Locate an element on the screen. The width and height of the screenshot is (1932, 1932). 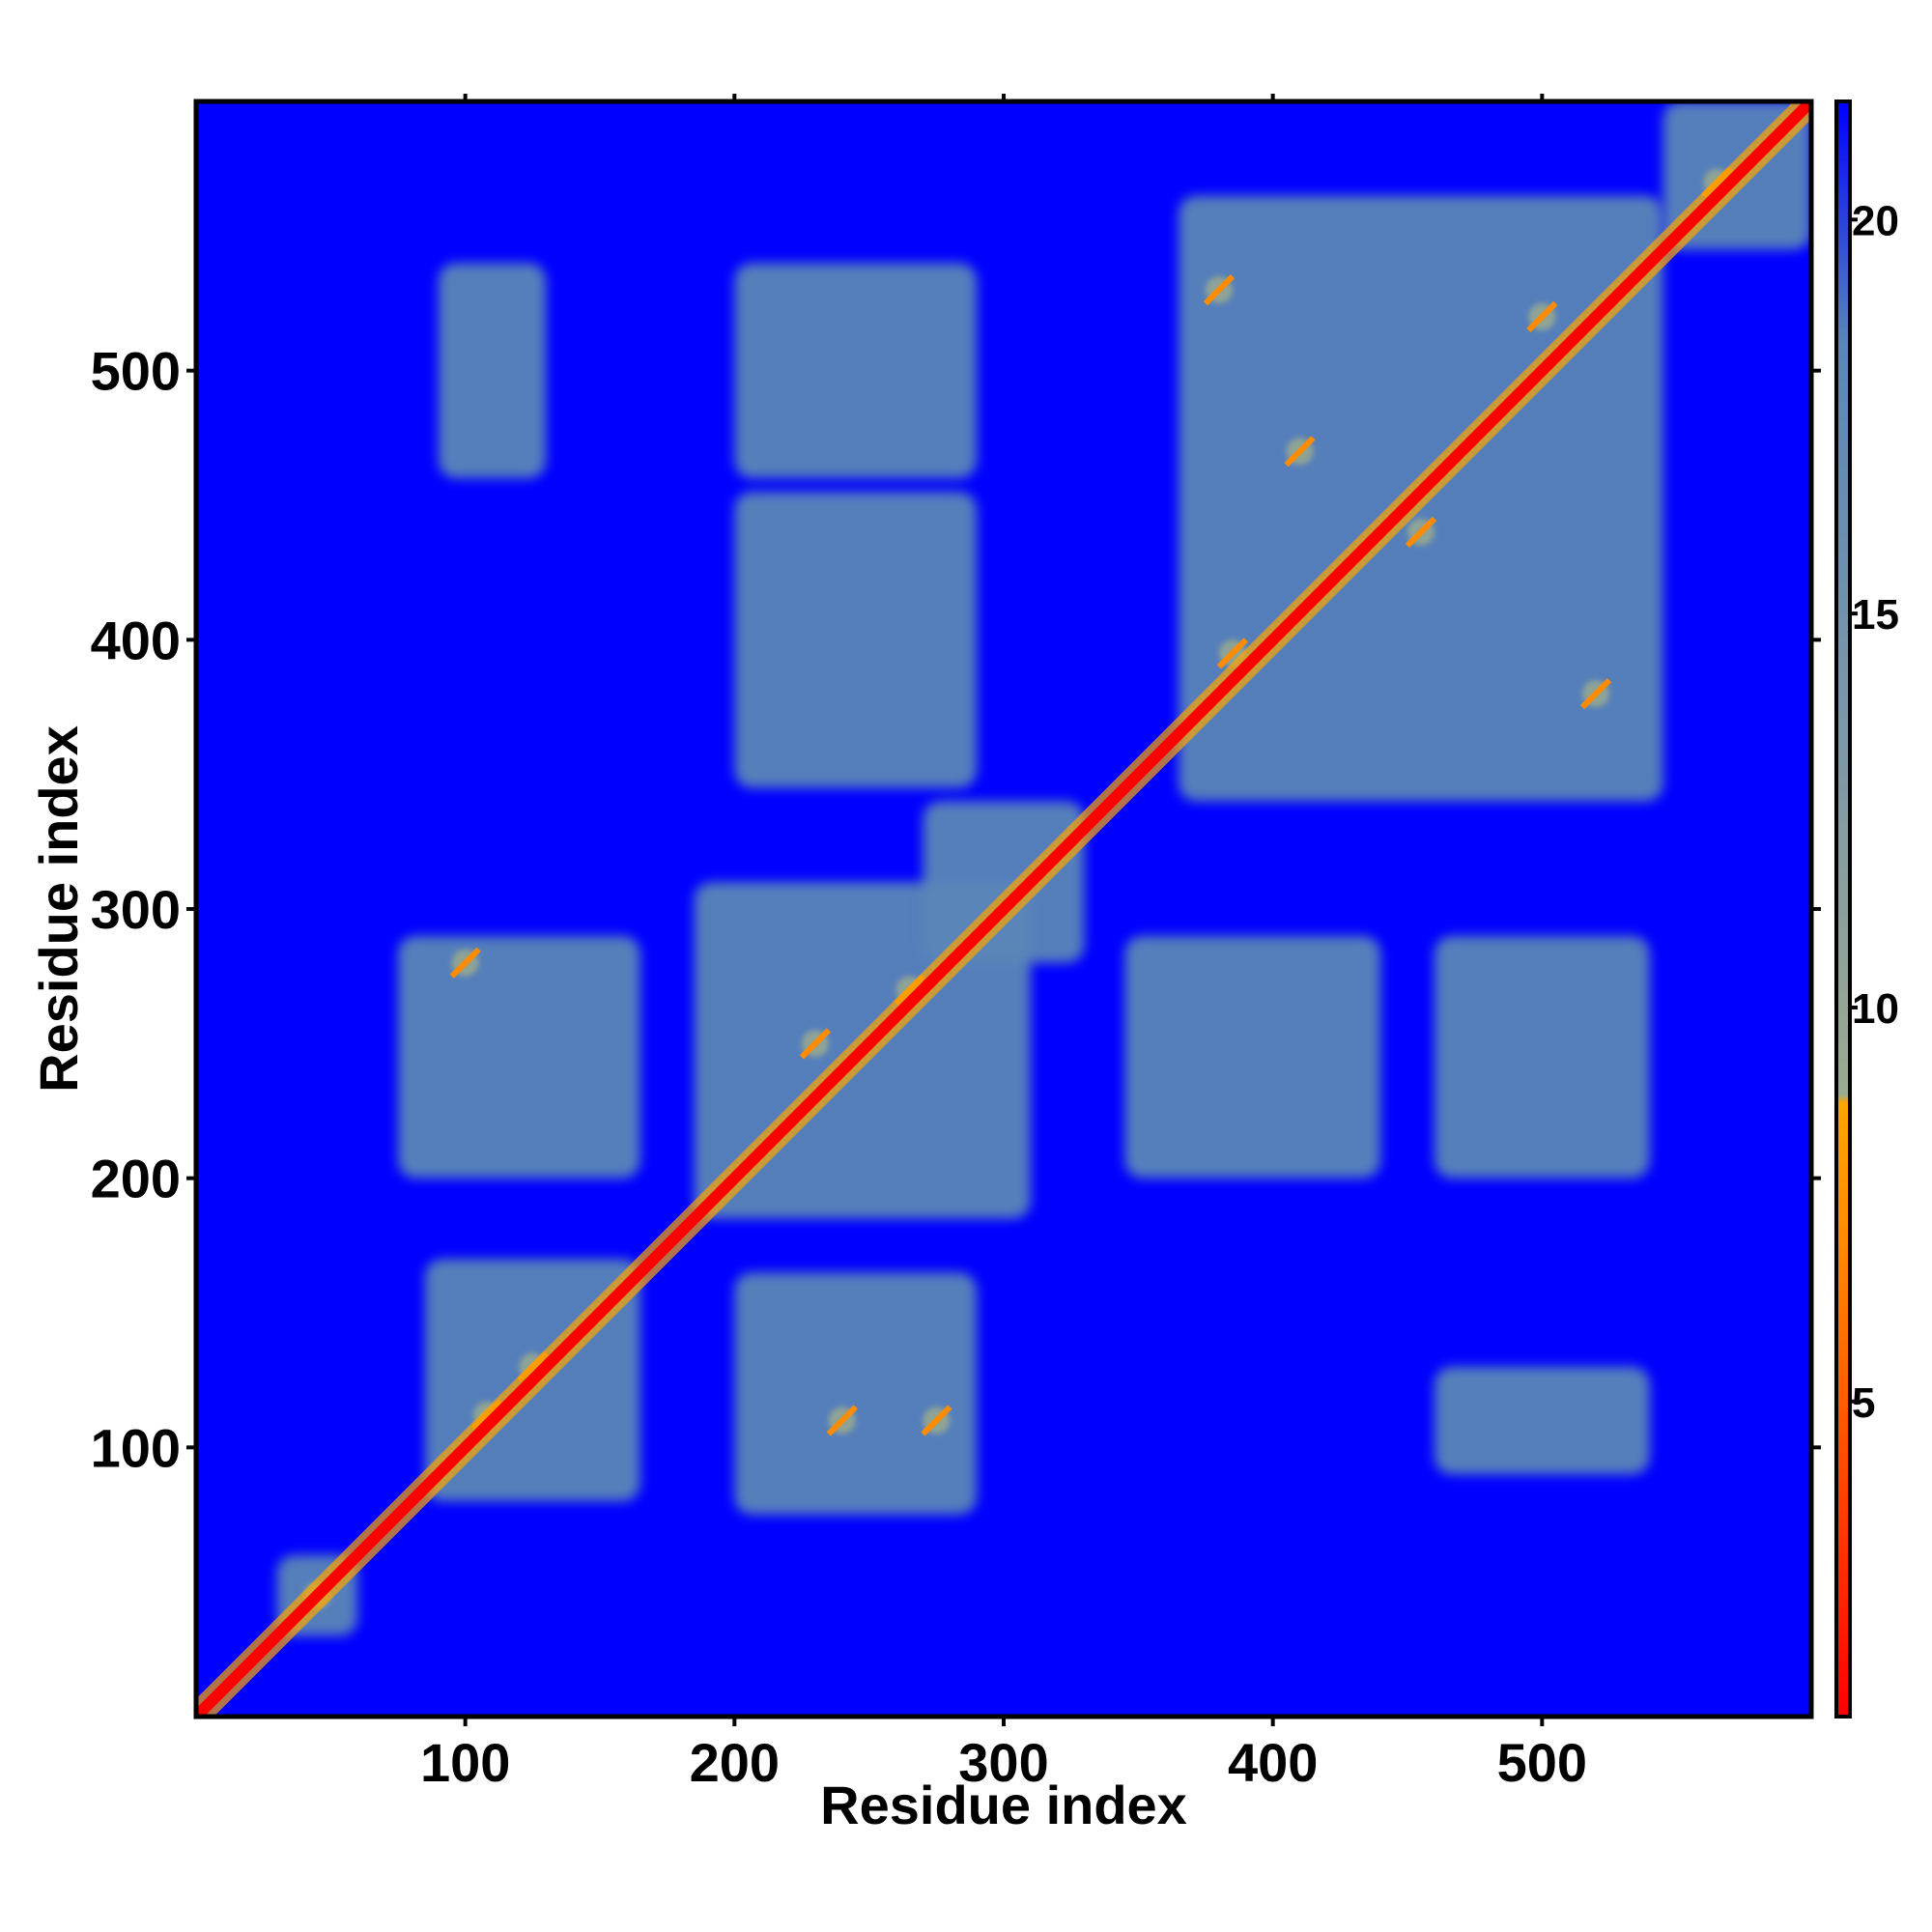
x-tick-label-200: 200 is located at coordinates (735, 1762).